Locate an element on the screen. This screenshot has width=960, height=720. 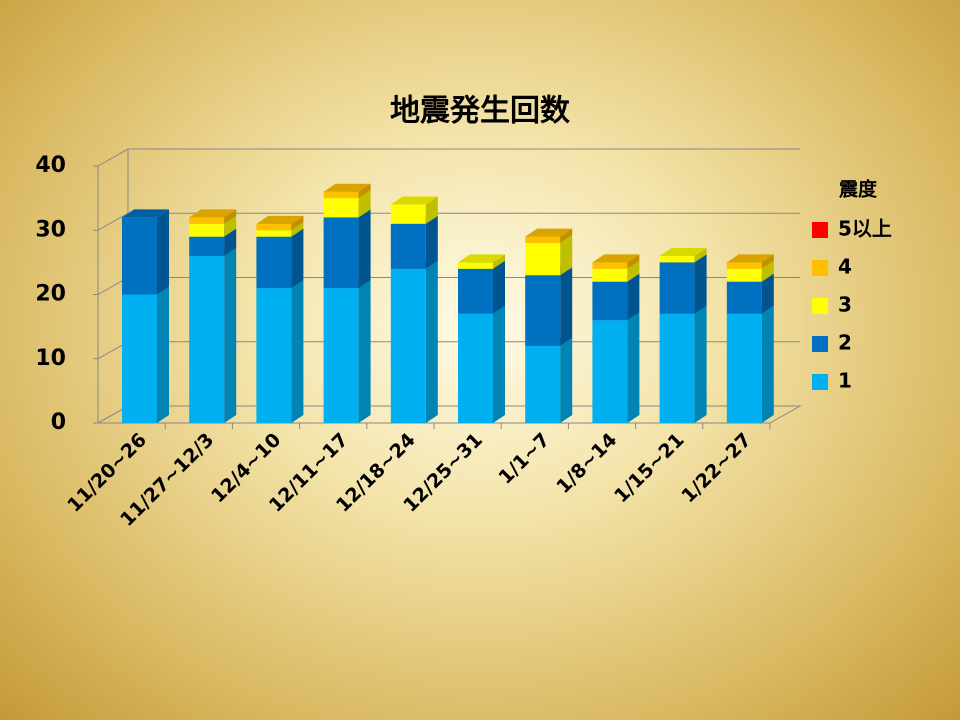
y-tick-label: 30 is located at coordinates (50, 229).